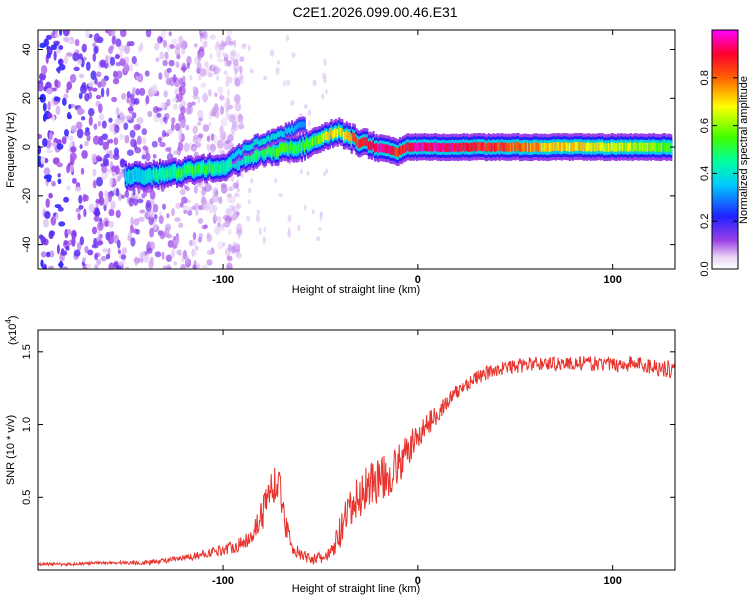  Describe the element at coordinates (744, 150) in the screenshot. I see `colorbar-label: Normalized spectral amplitude` at that location.